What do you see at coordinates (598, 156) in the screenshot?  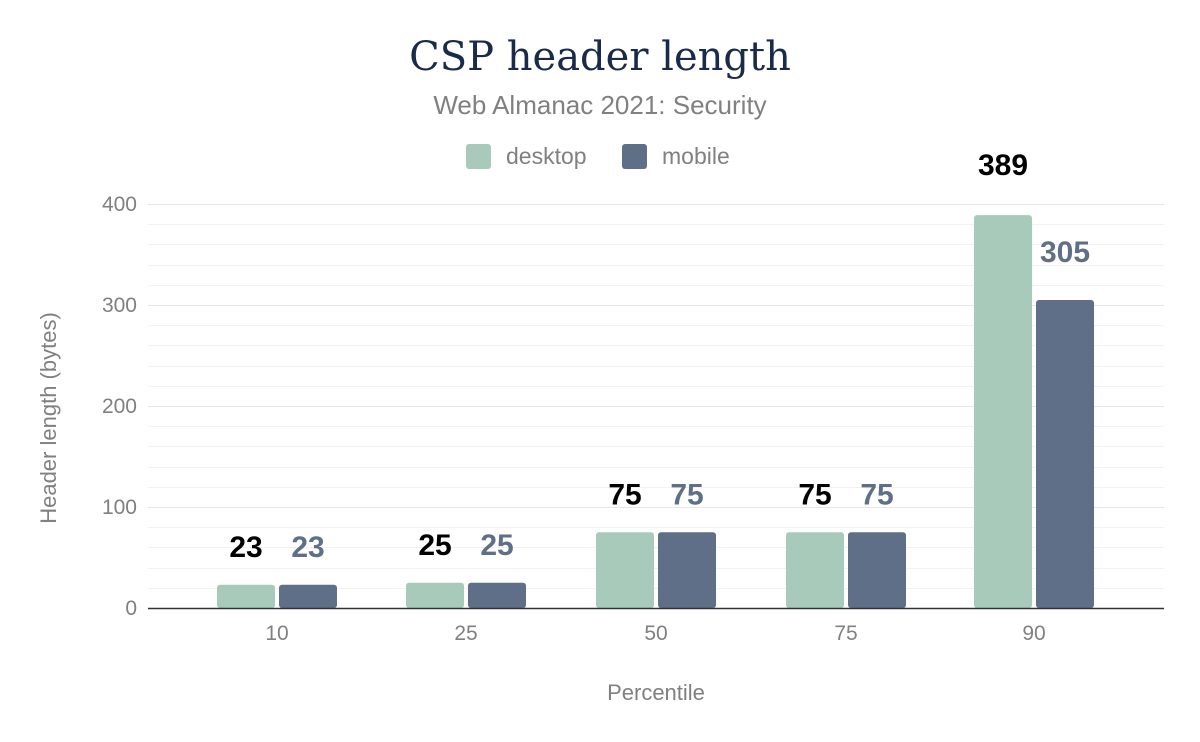 I see `legend: desktop mobile` at bounding box center [598, 156].